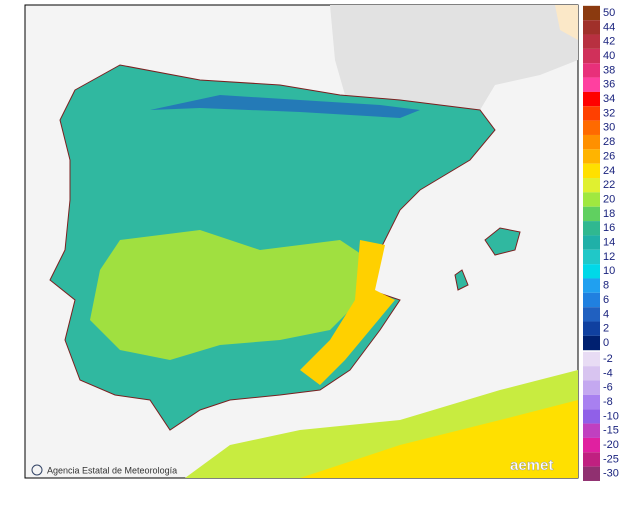 The height and width of the screenshot is (505, 630). Describe the element at coordinates (609, 142) in the screenshot. I see `scale-label: 28` at that location.